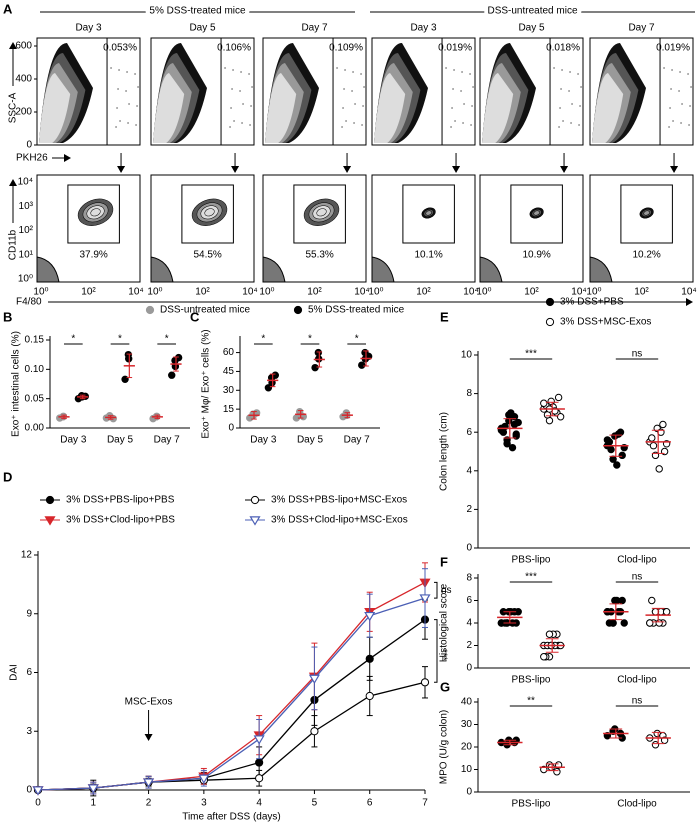 This screenshot has height=823, width=700. What do you see at coordinates (467, 724) in the screenshot?
I see `y-tick-label: 30` at bounding box center [467, 724].